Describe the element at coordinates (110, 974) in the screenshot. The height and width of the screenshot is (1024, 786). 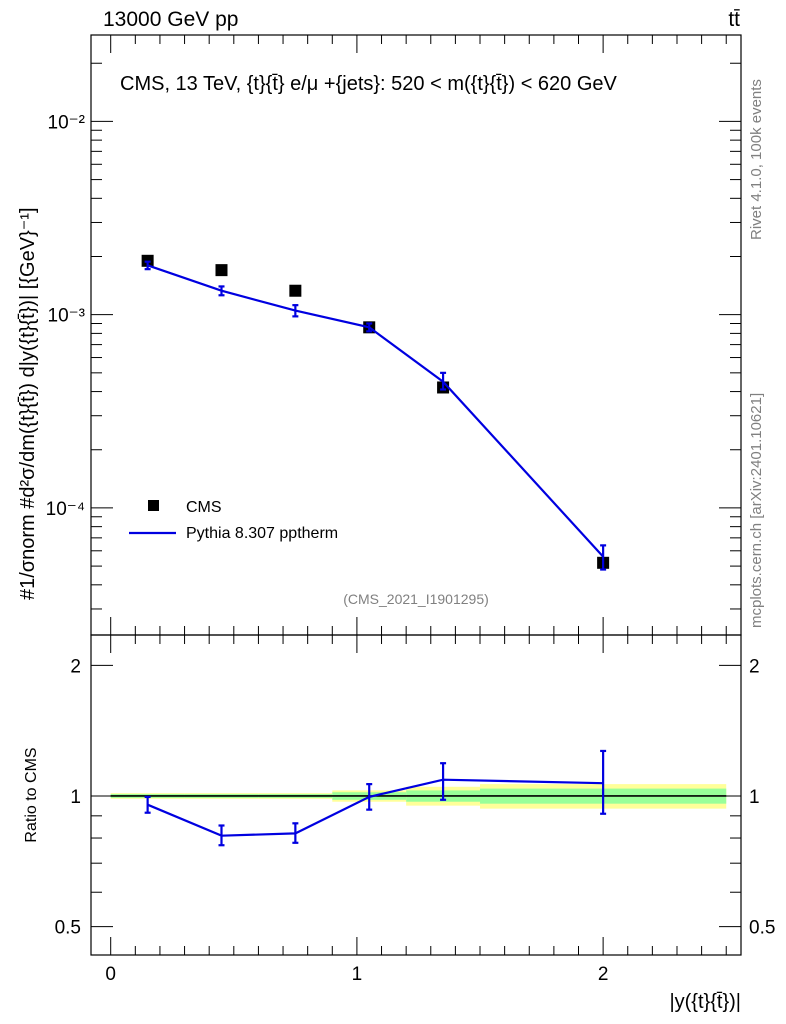
I see `x-tick-label: 0` at that location.